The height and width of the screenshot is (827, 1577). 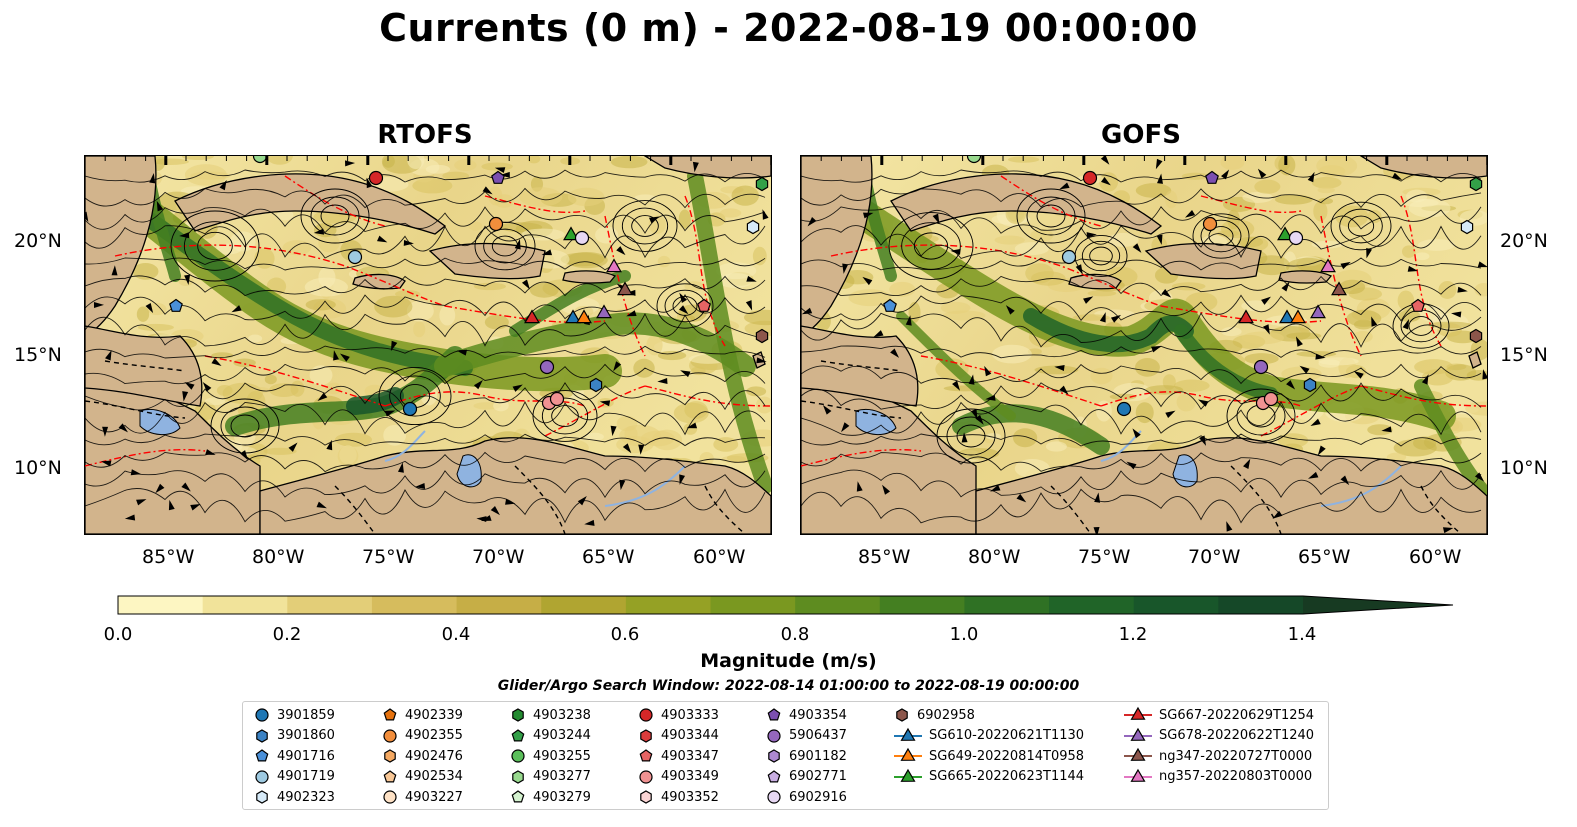 What do you see at coordinates (774, 735) in the screenshot?
I see `circle-marker` at bounding box center [774, 735].